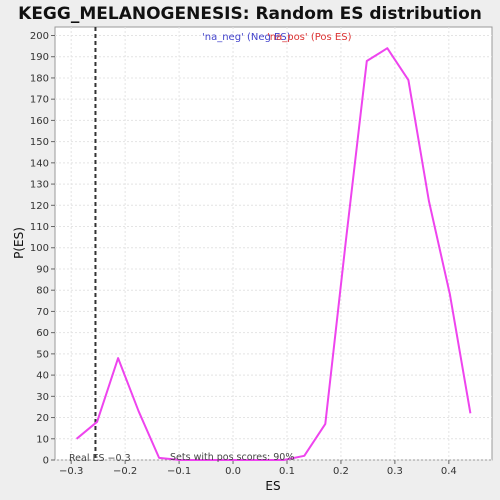 The width and height of the screenshot is (500, 500). What do you see at coordinates (46, 461) in the screenshot?
I see `y-tick-label: 0` at bounding box center [46, 461].